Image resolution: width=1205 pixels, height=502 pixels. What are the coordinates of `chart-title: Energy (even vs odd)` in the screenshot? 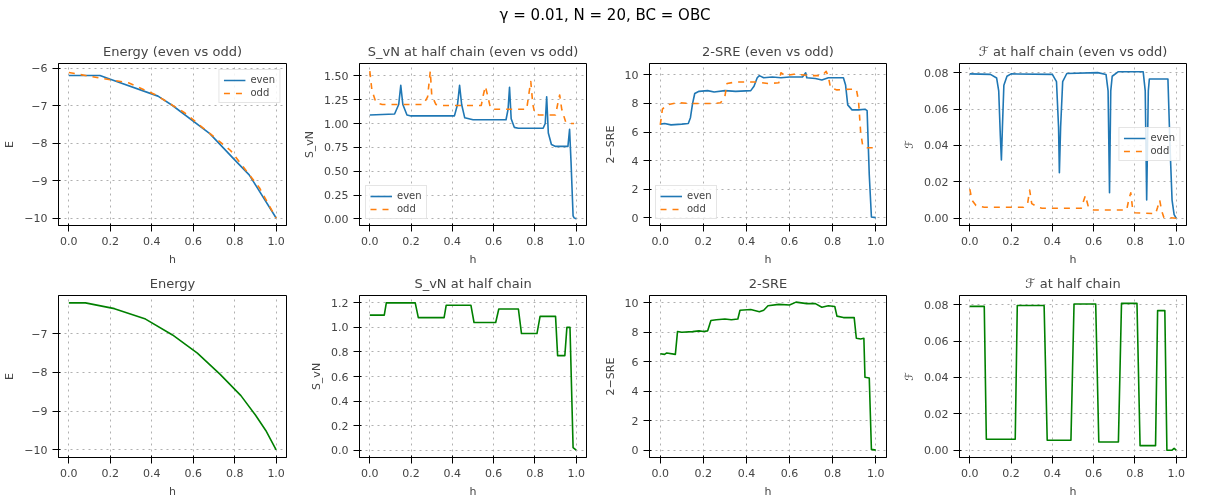 It's located at (172, 51).